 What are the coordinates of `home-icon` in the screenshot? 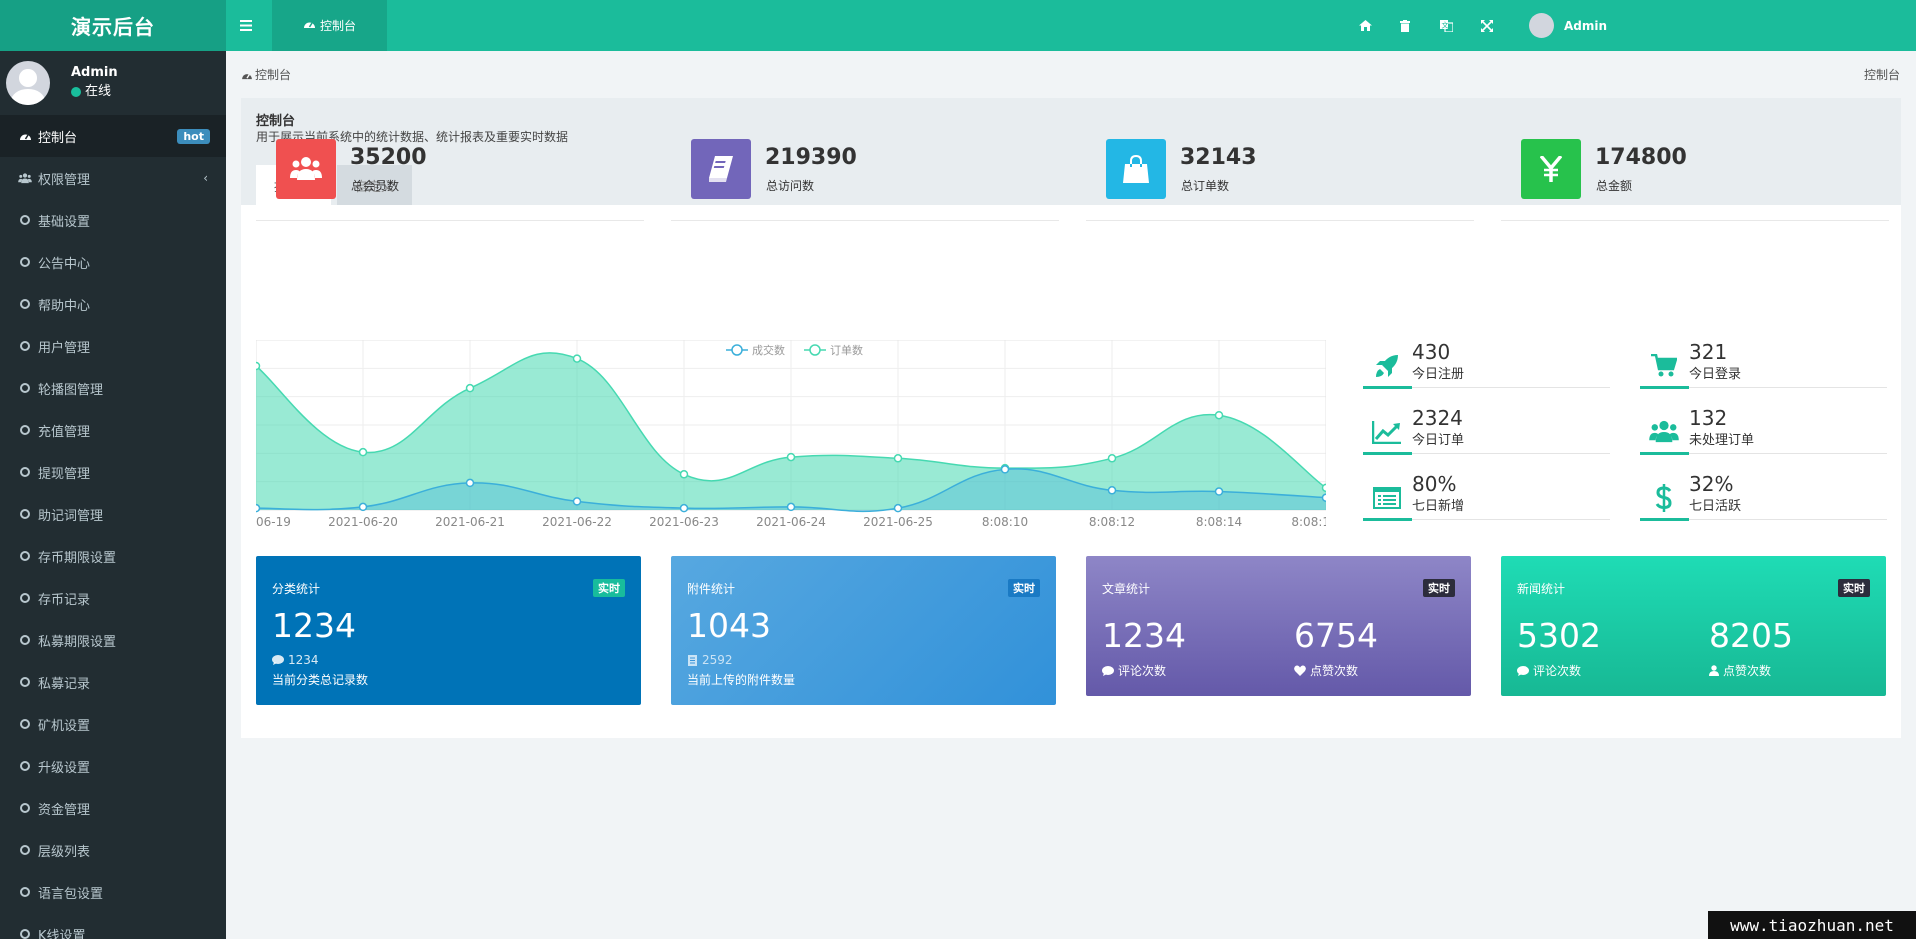 It's located at (1365, 25).